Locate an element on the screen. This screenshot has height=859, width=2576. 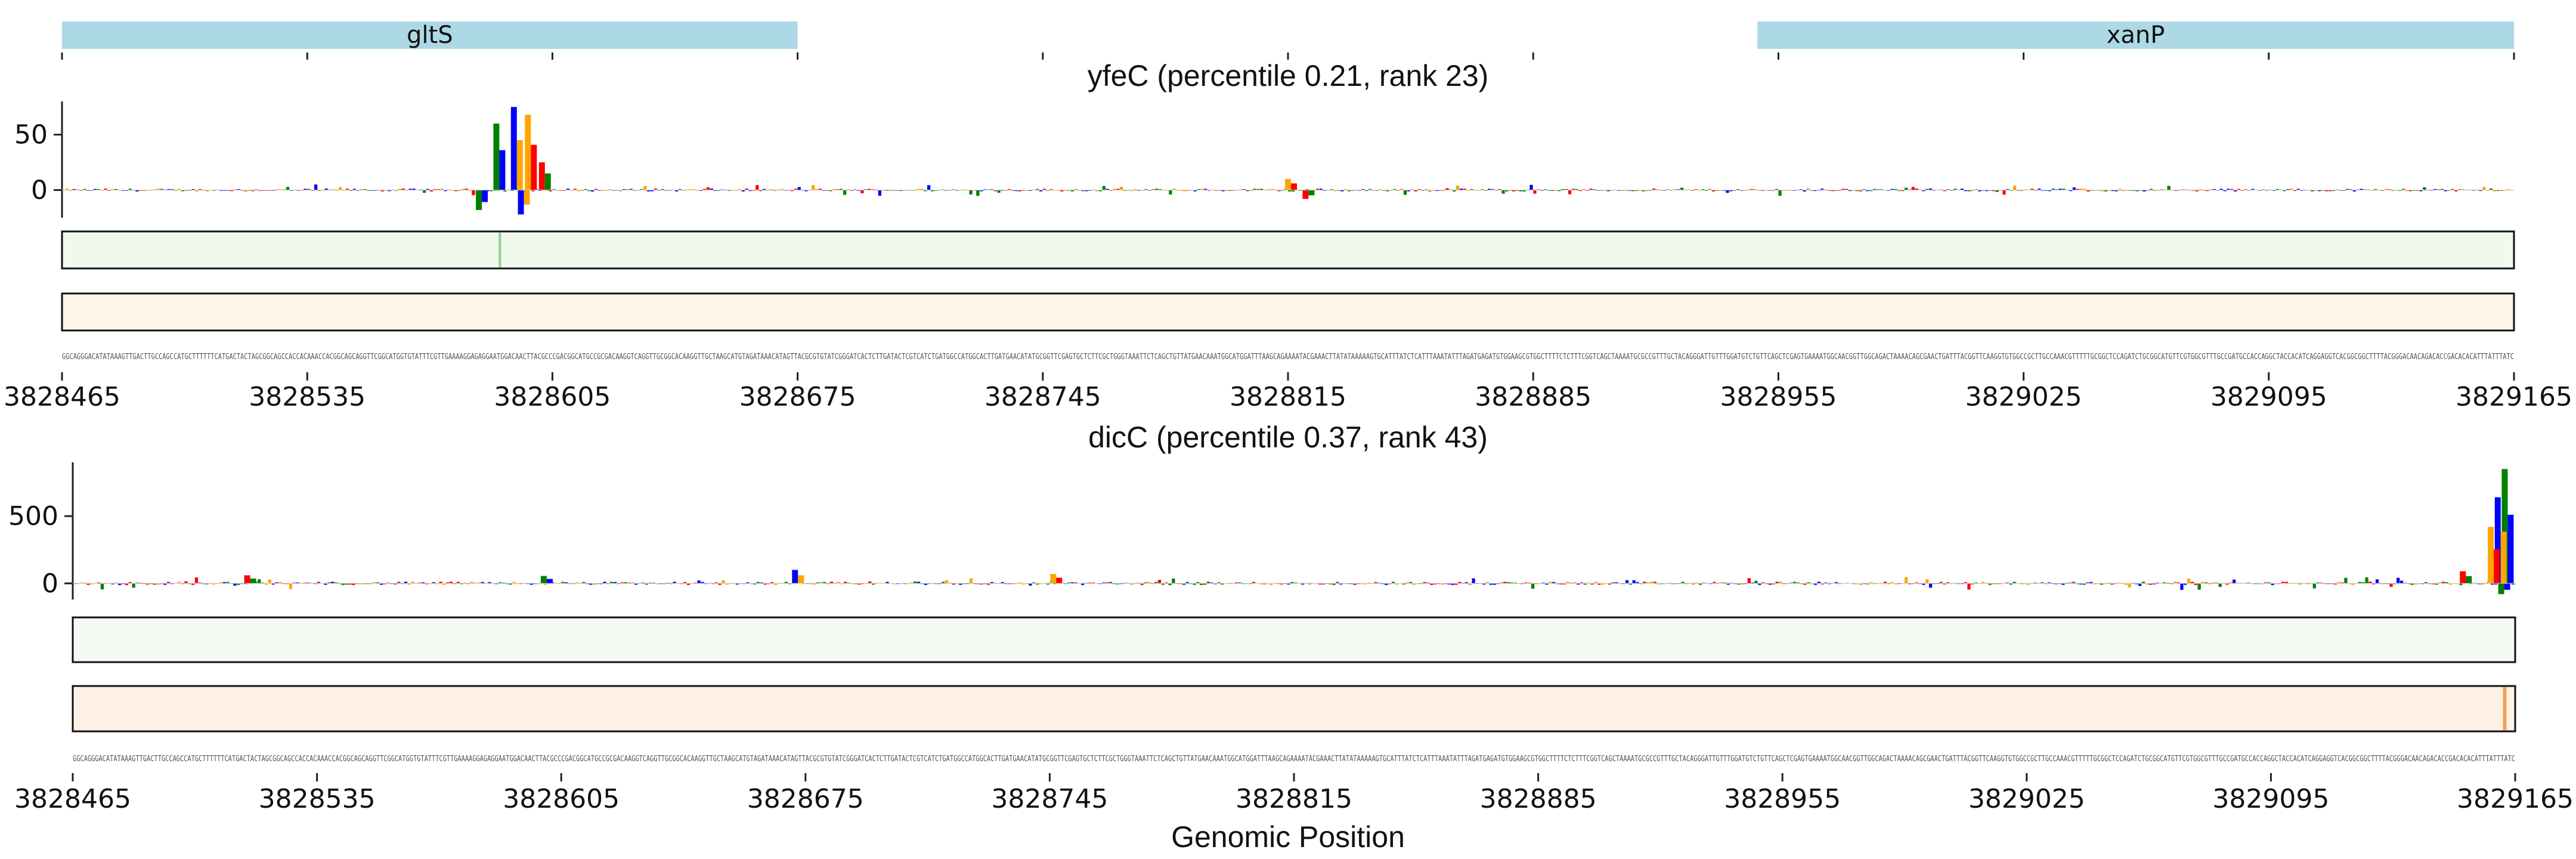
gene-bar-xanP is located at coordinates (2135, 35).